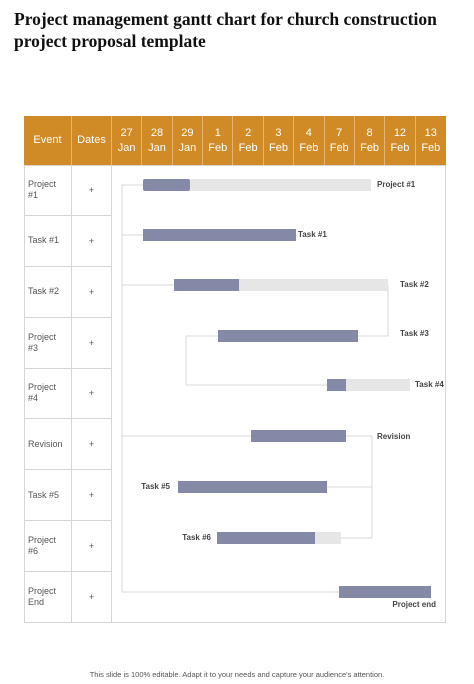  I want to click on date-day: 7, so click(339, 132).